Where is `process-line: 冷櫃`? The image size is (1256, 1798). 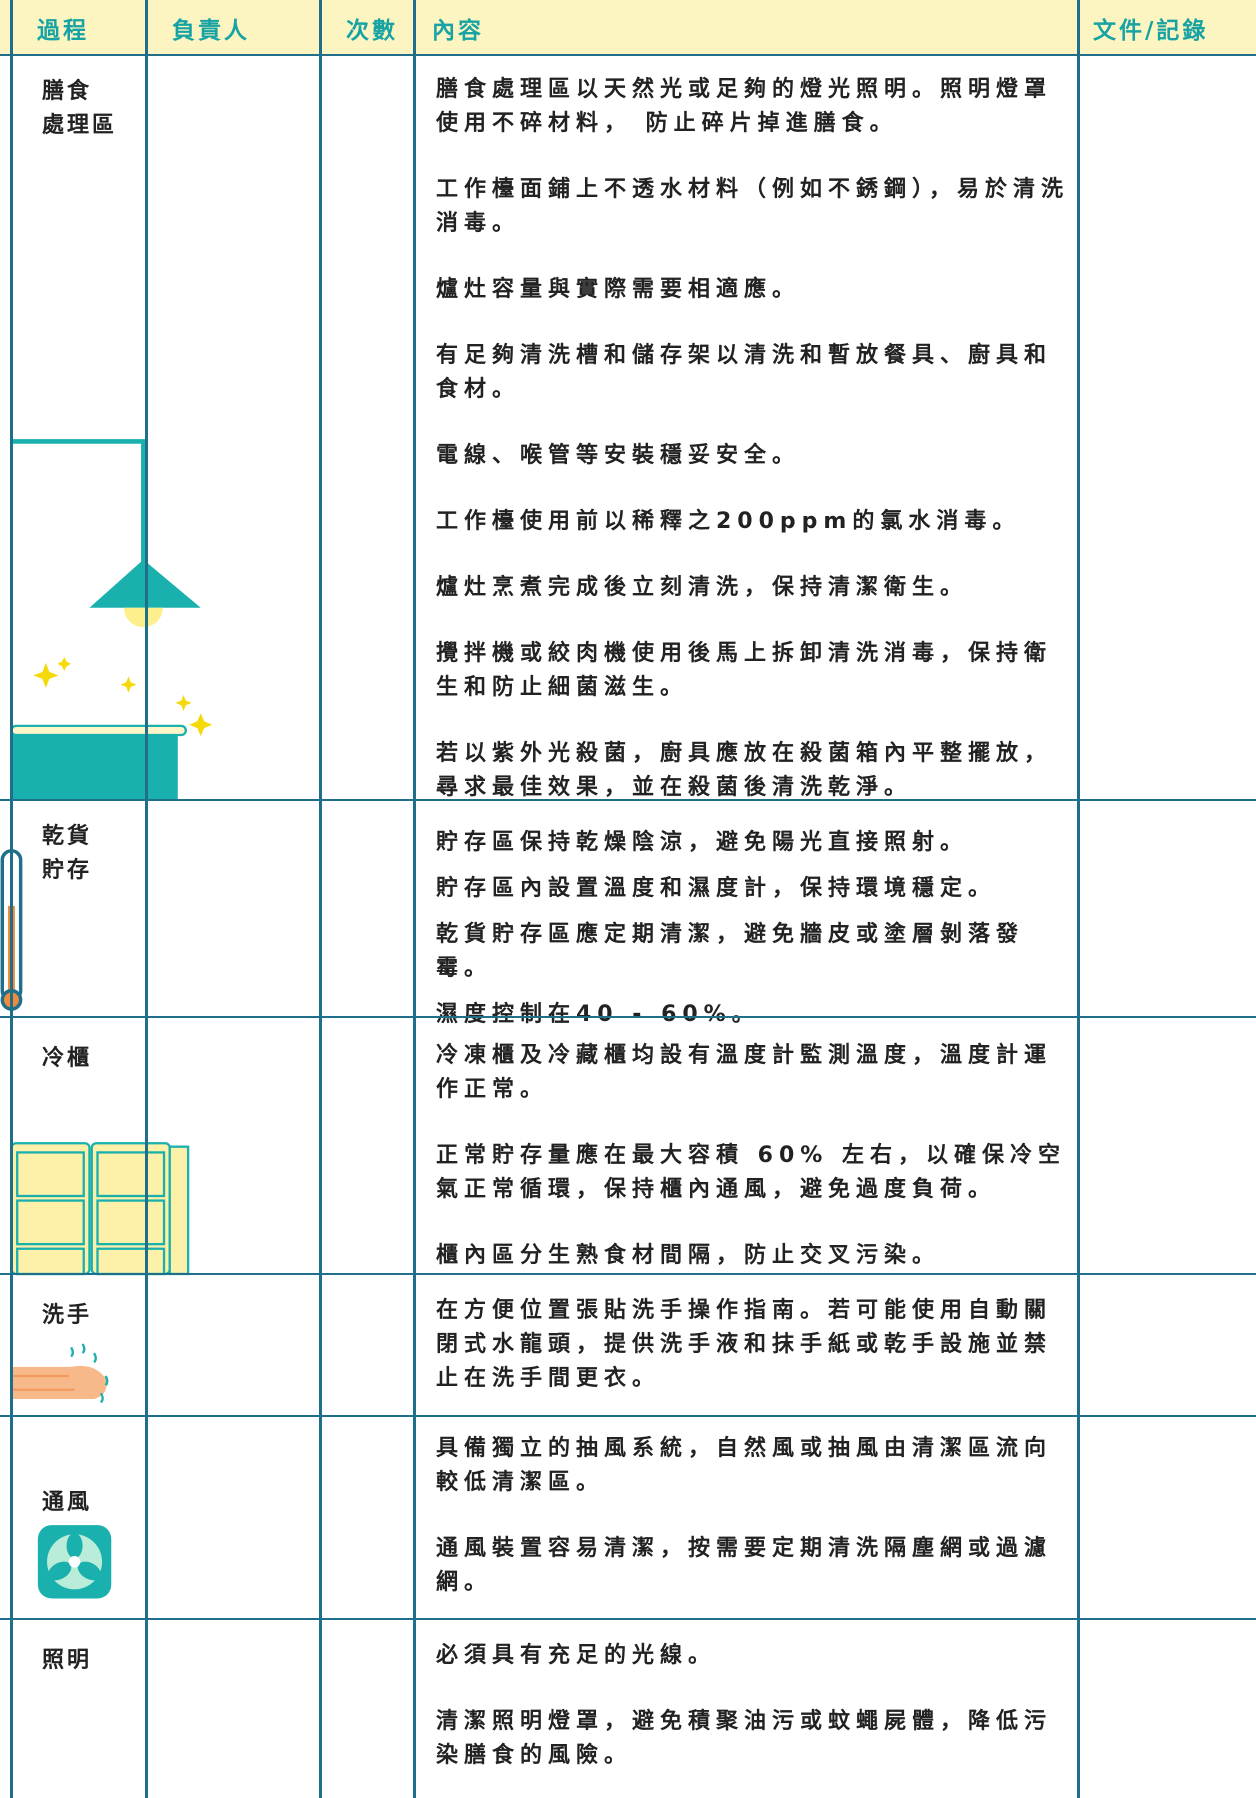 process-line: 冷櫃 is located at coordinates (67, 1058).